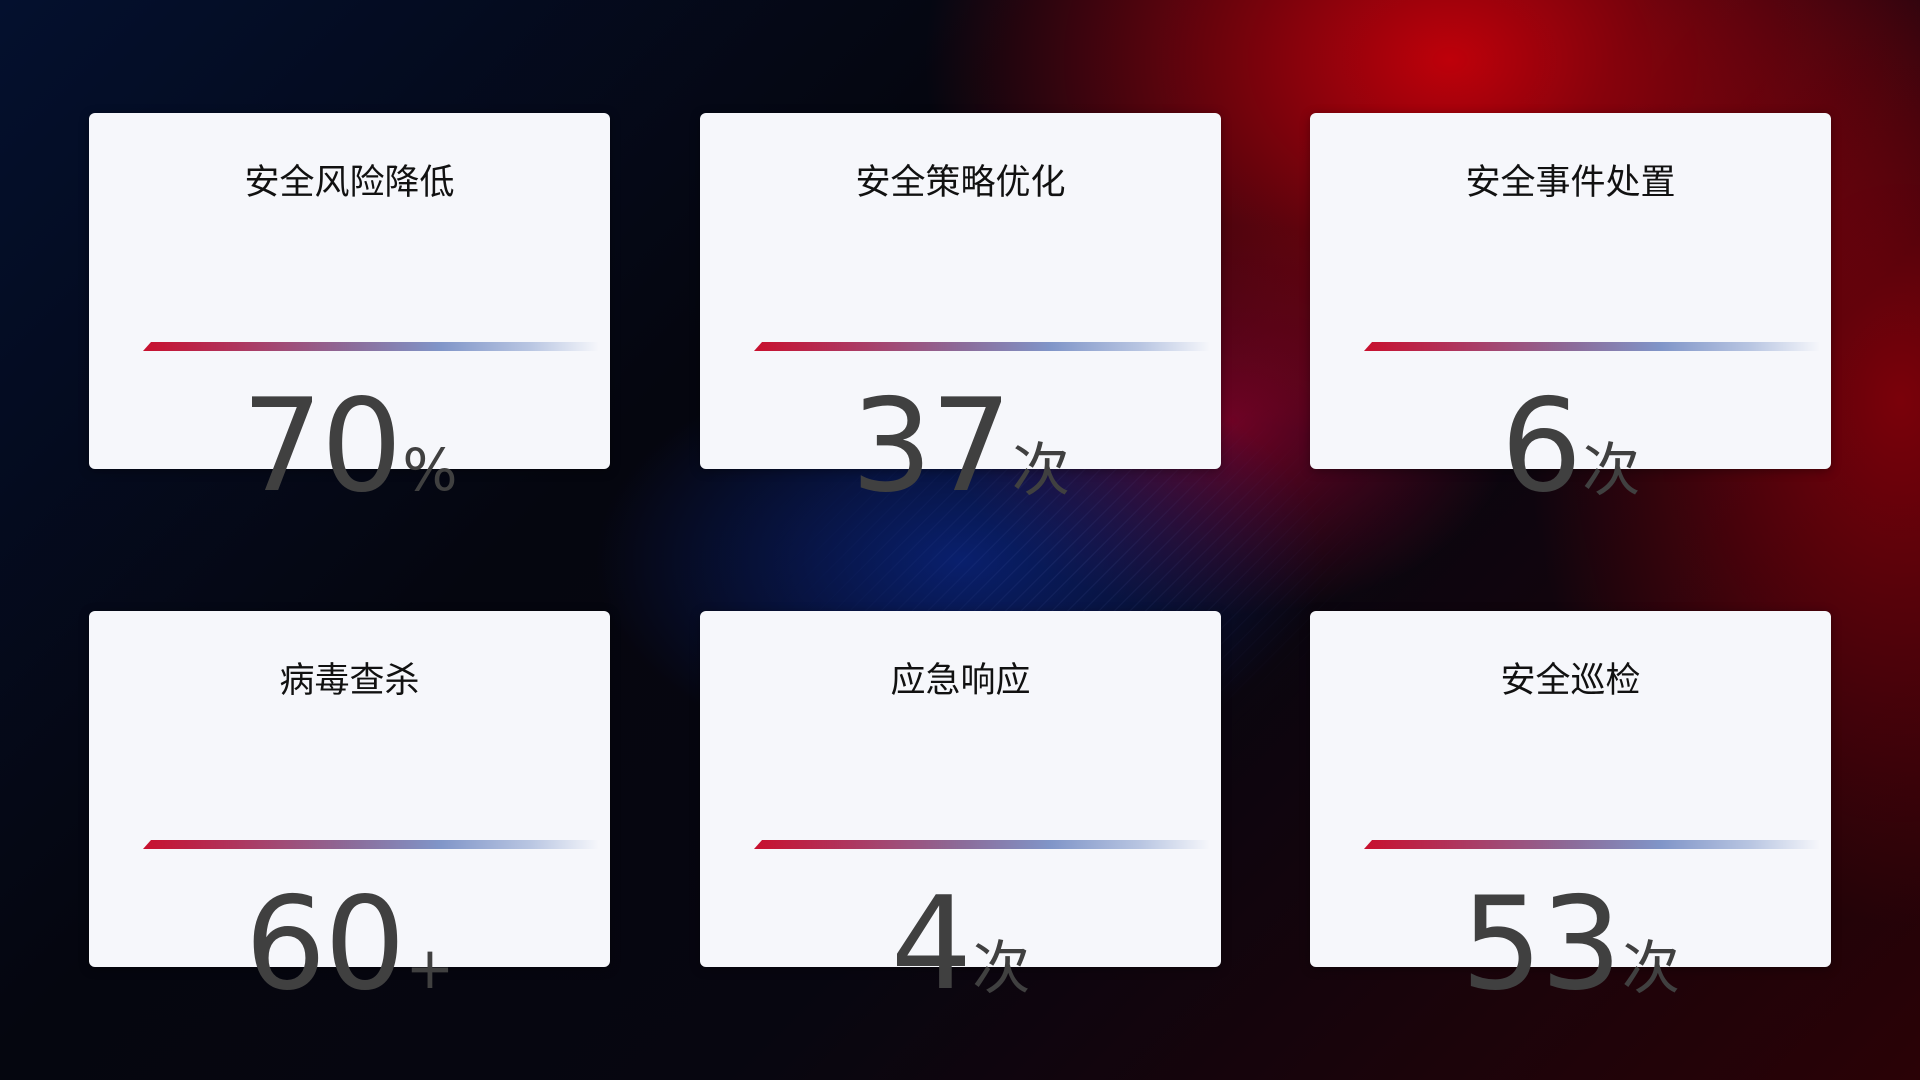  Describe the element at coordinates (931, 446) in the screenshot. I see `value-number: 37` at that location.